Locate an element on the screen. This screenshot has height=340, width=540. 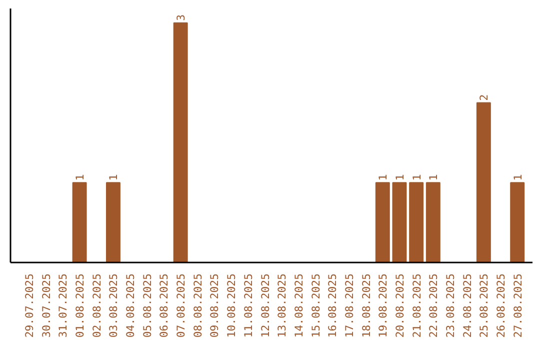
x-tick-label: 08.08.2025 is located at coordinates (197, 306).